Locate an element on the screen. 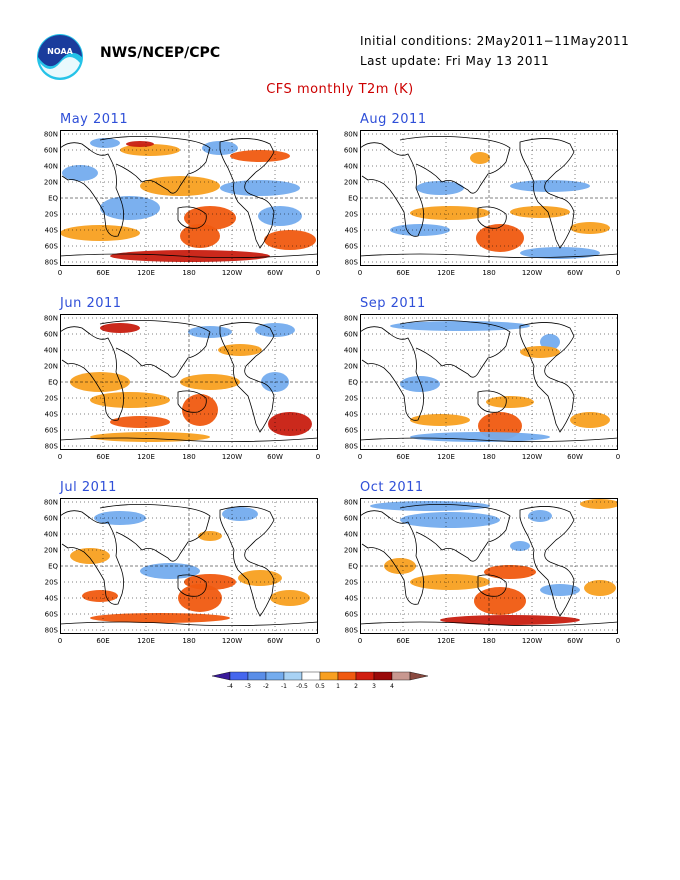  colorbar-tick-label: -4 is located at coordinates (230, 686).